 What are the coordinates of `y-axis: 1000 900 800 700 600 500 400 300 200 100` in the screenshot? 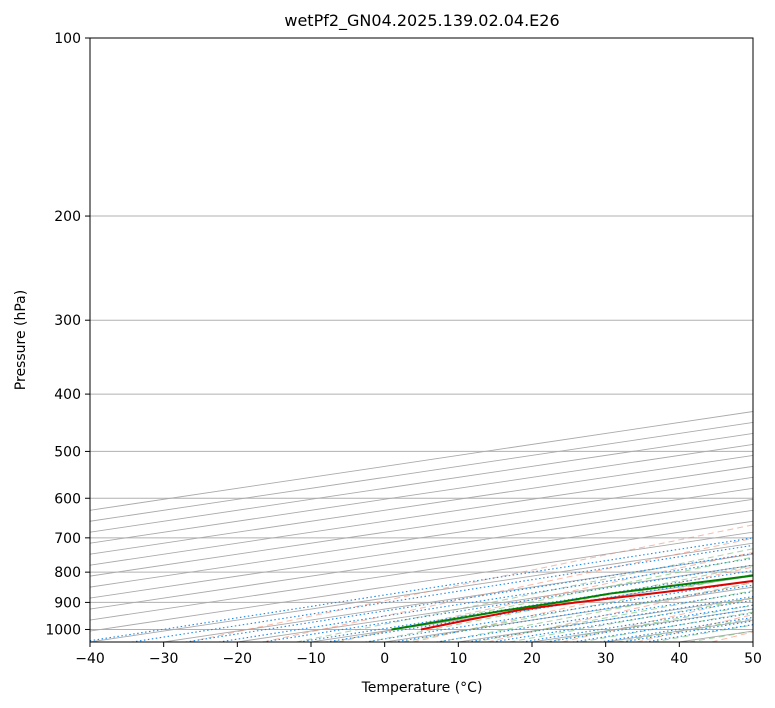 It's located at (67, 334).